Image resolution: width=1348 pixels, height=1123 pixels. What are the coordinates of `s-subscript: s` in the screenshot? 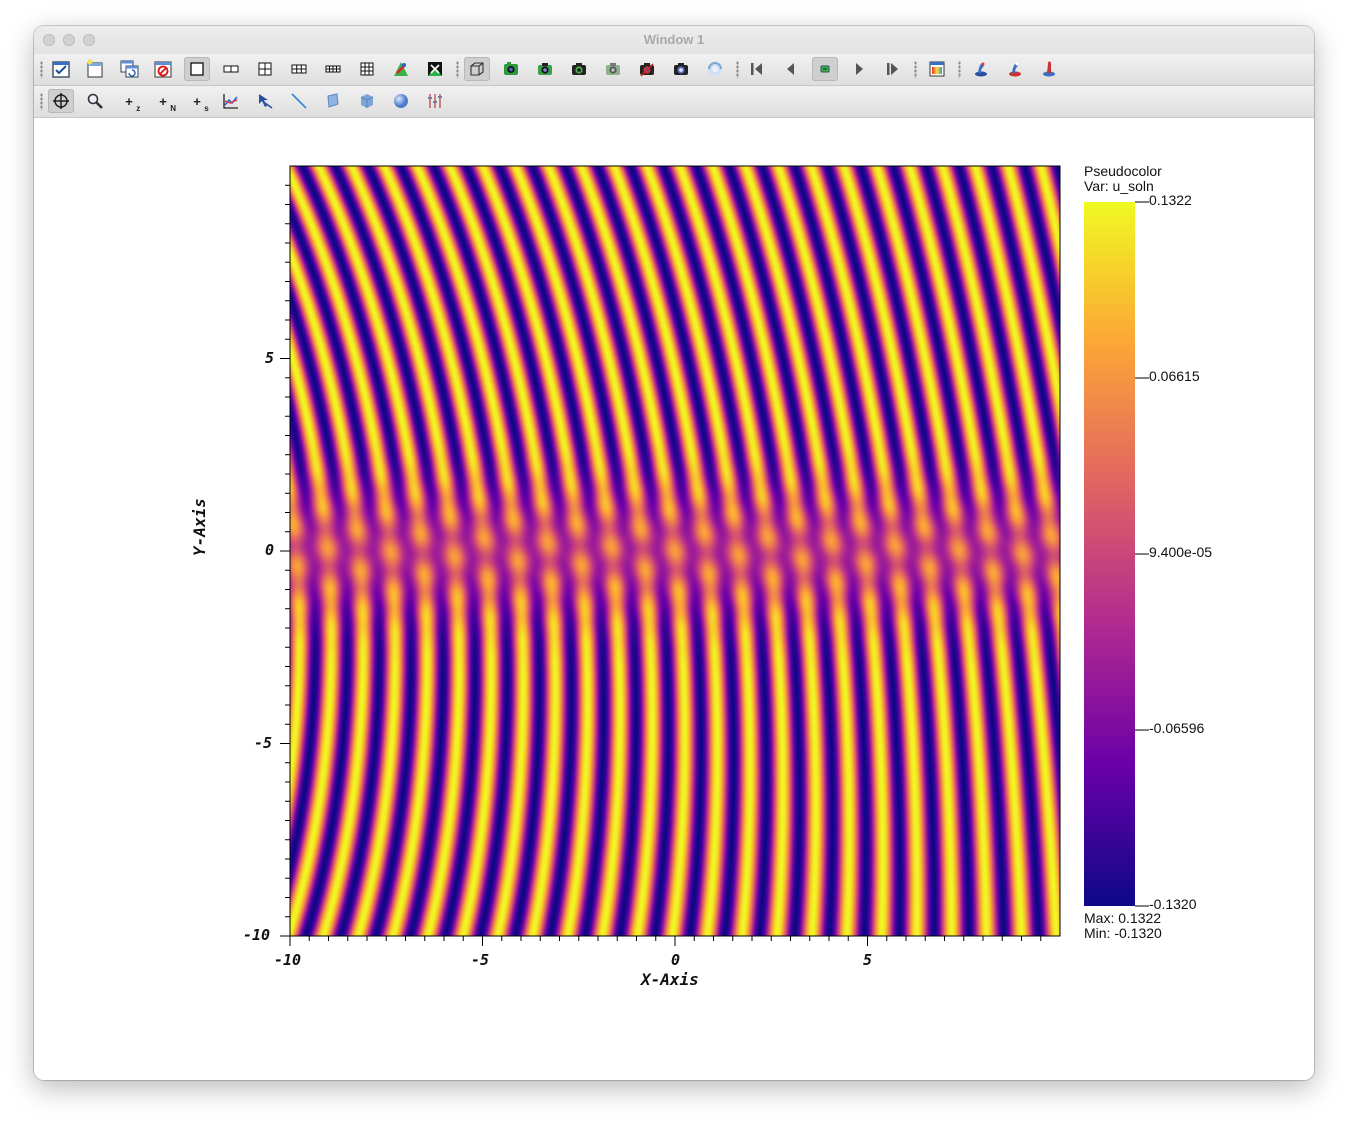 It's located at (206, 108).